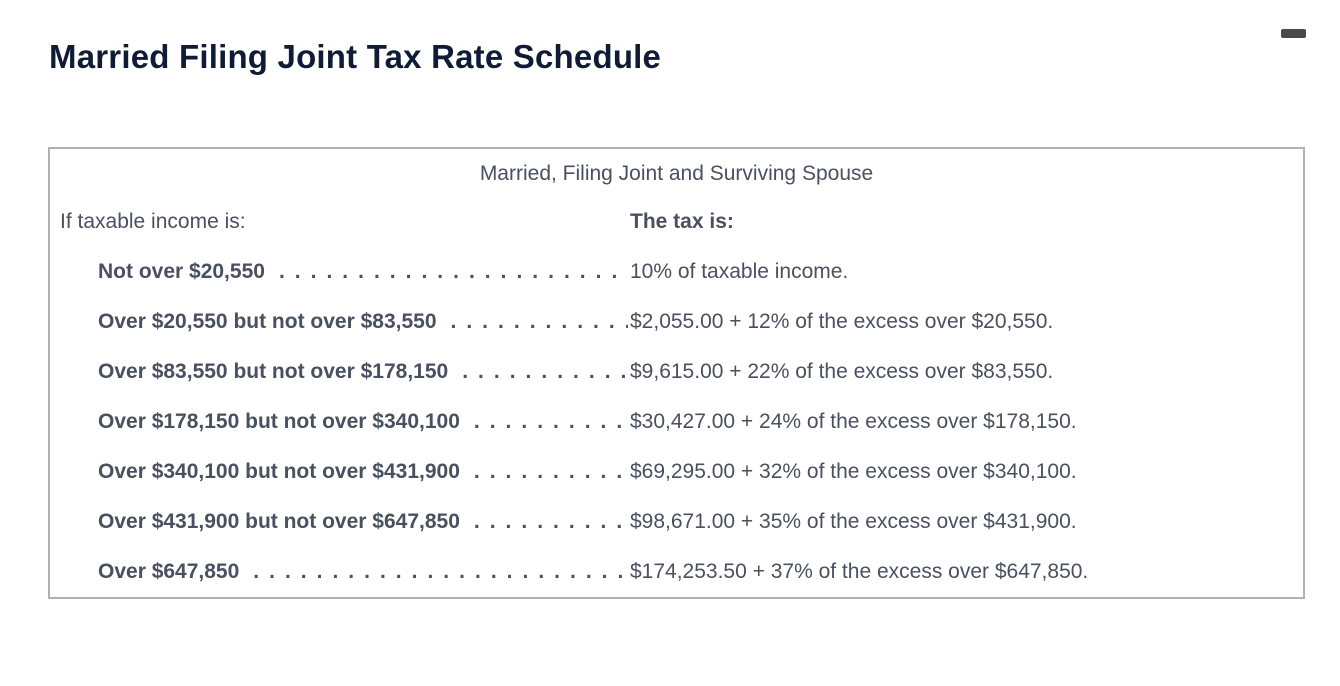 This screenshot has height=686, width=1340. What do you see at coordinates (267, 321) in the screenshot?
I see `bracket-condition: Over $20,550 but not over $83,550` at bounding box center [267, 321].